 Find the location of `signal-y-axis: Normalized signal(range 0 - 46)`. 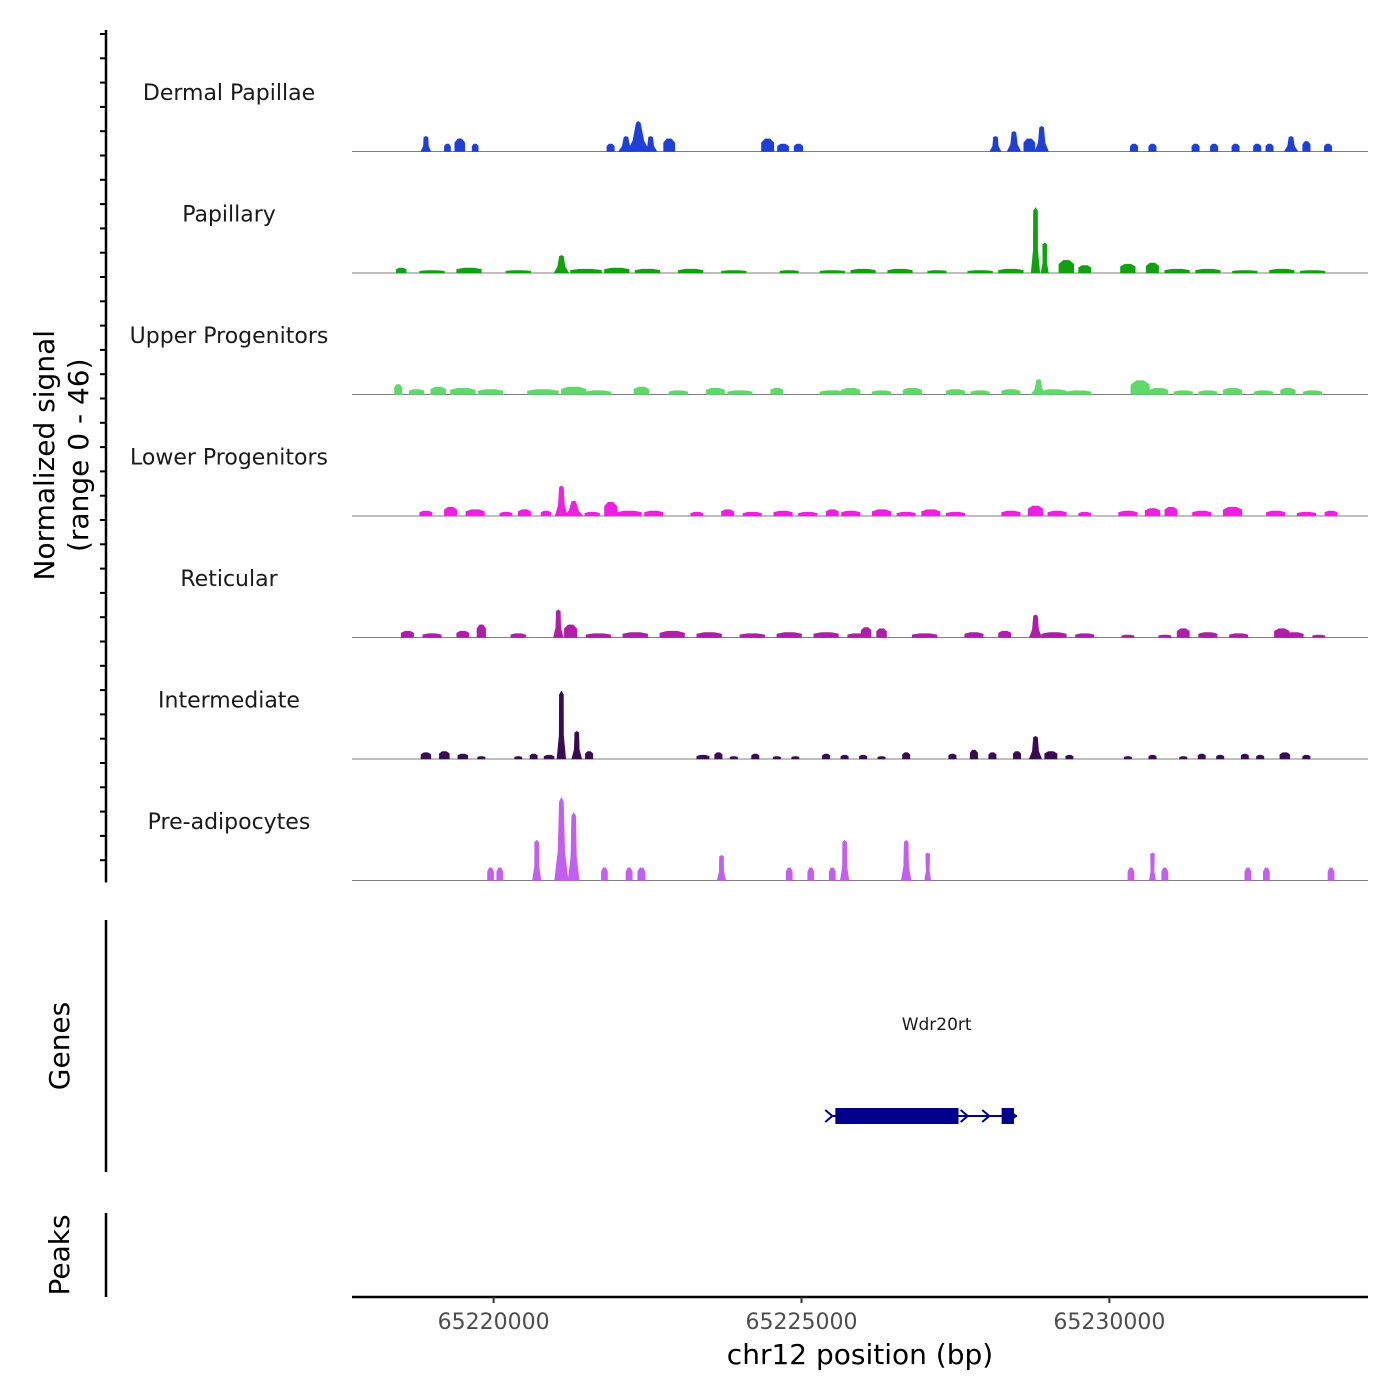

signal-y-axis: Normalized signal(range 0 - 46) is located at coordinates (68, 456).